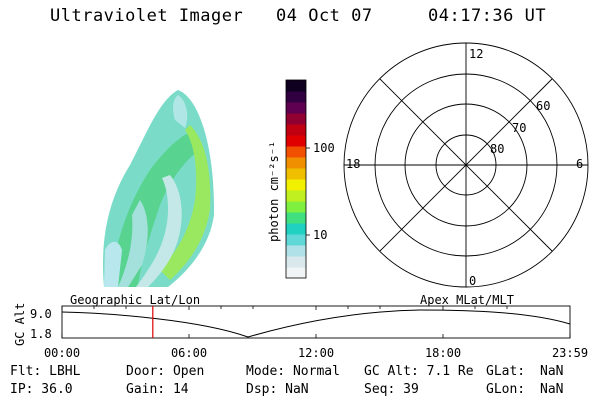 The width and height of the screenshot is (600, 400). What do you see at coordinates (570, 353) in the screenshot?
I see `timeline-xtick-2359: 23:59` at bounding box center [570, 353].